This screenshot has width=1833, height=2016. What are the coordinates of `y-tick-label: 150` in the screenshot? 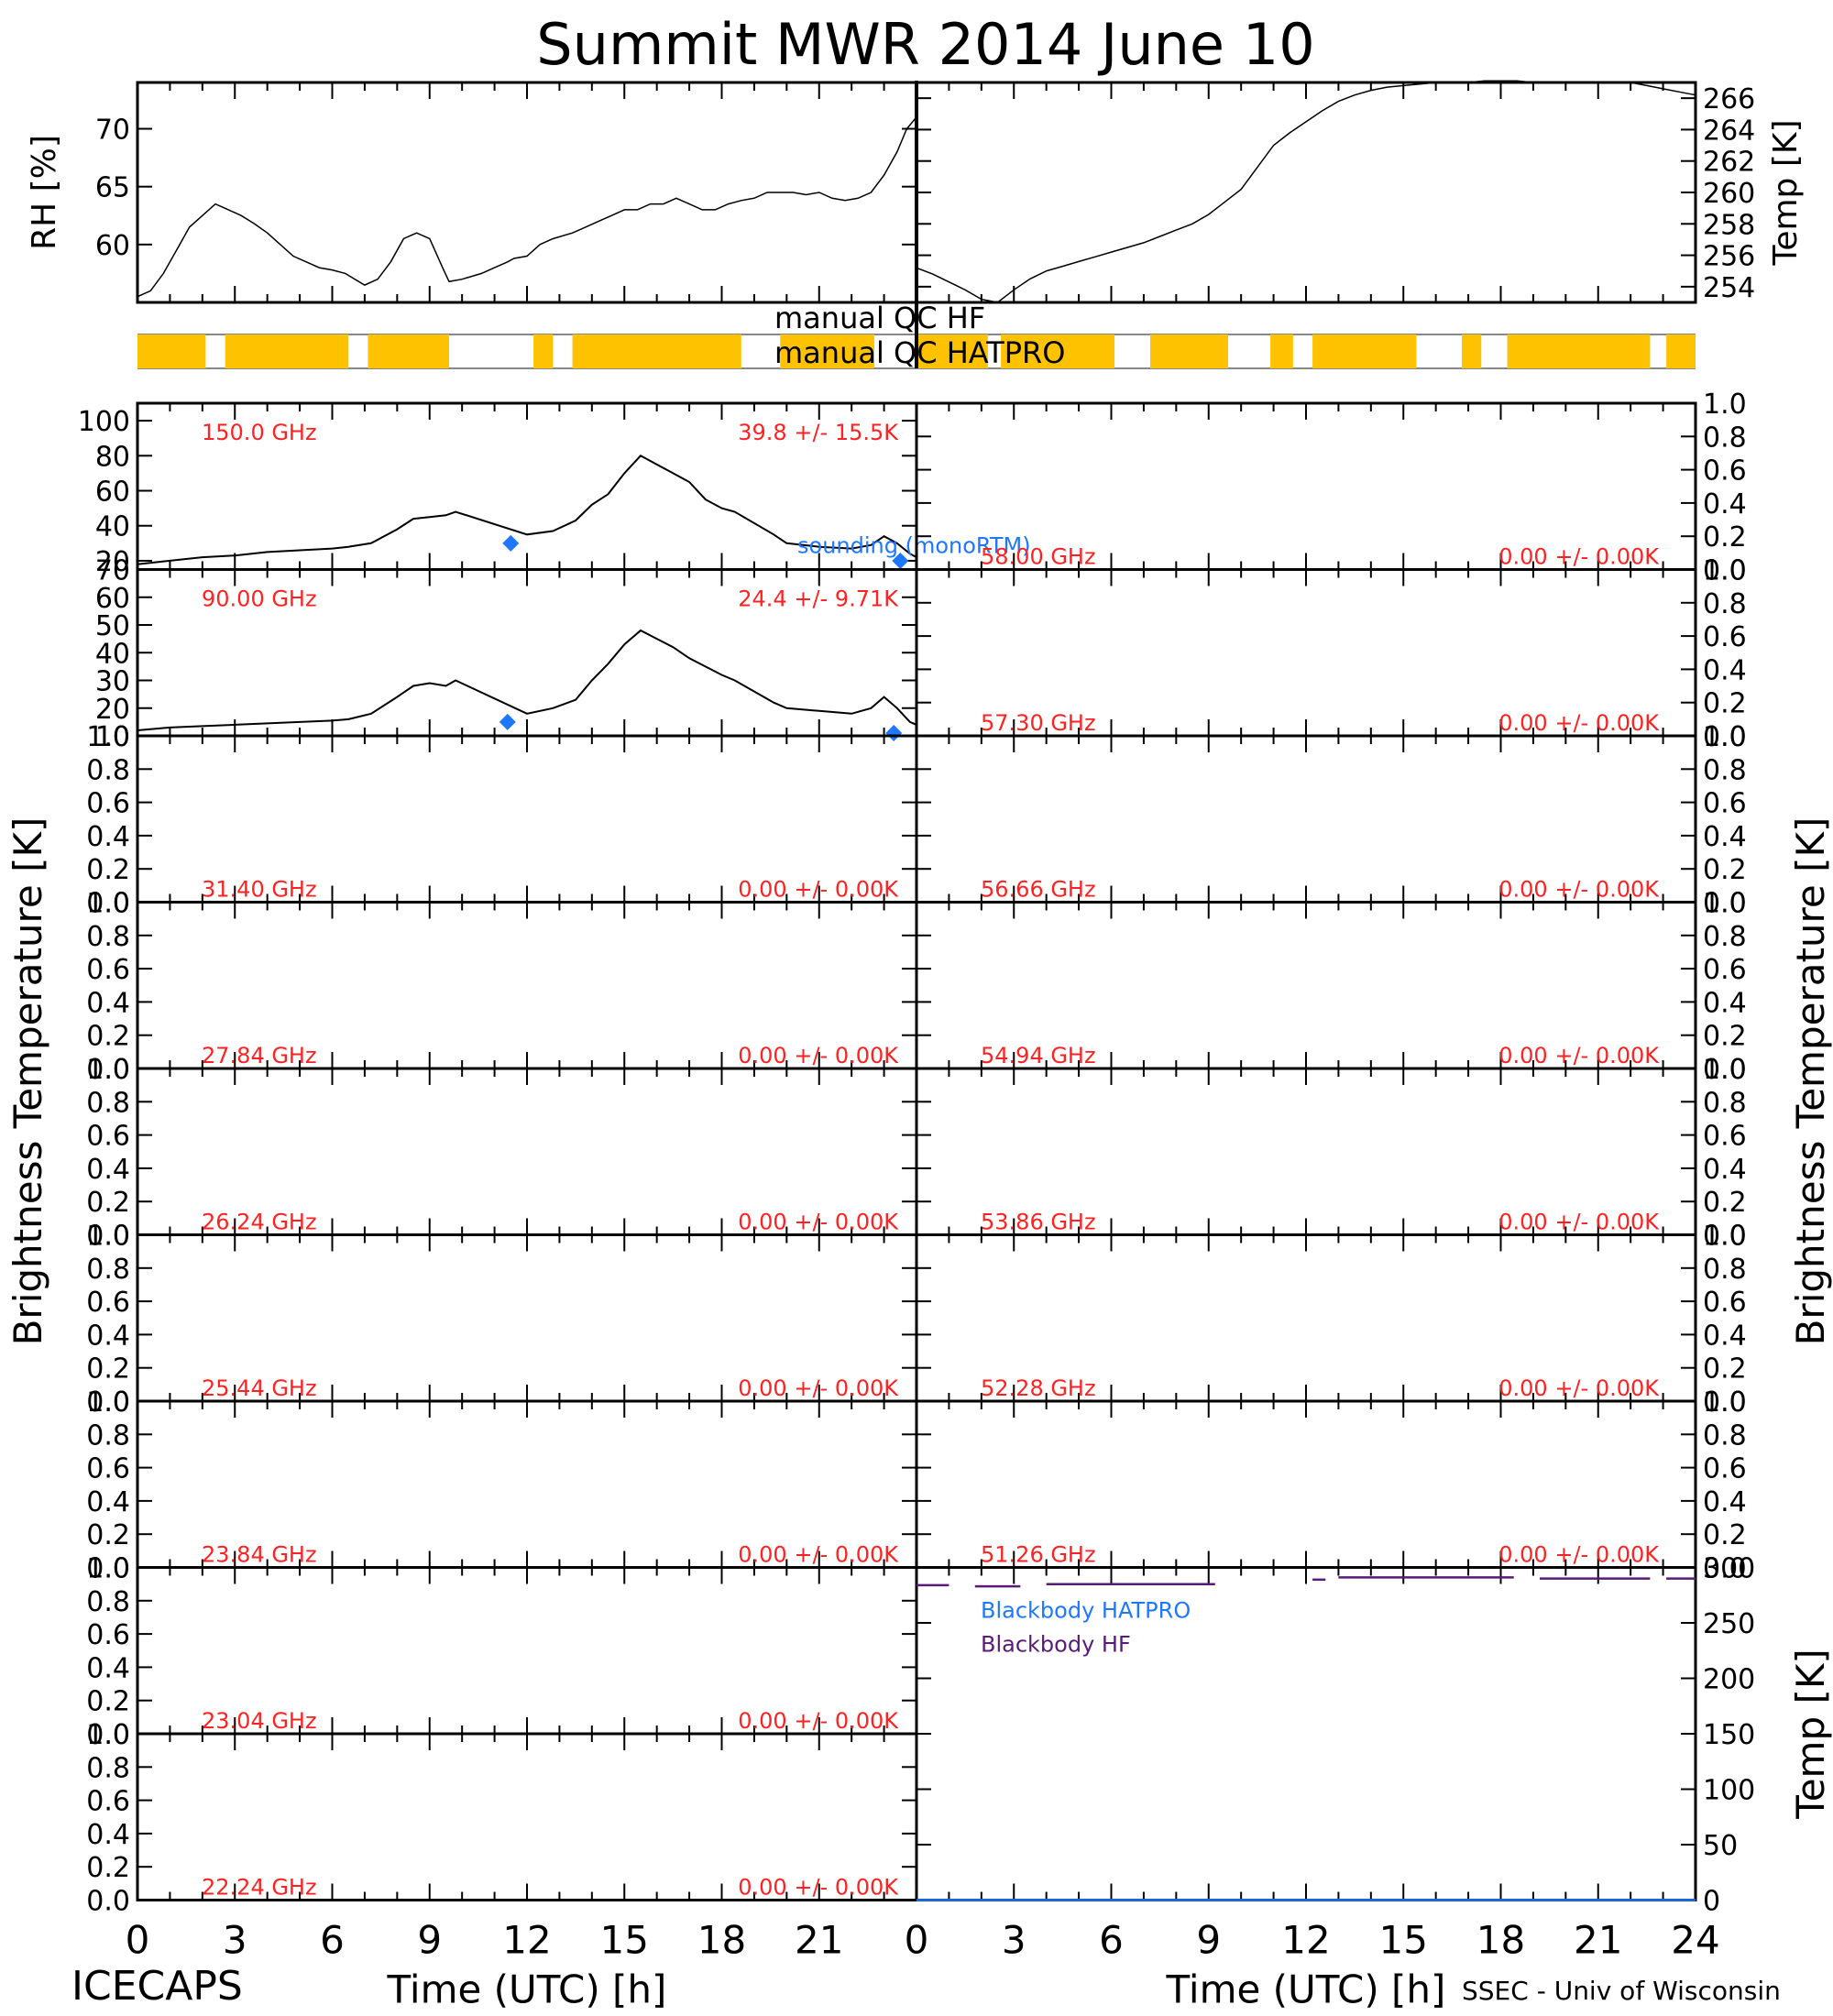 It's located at (1729, 1735).